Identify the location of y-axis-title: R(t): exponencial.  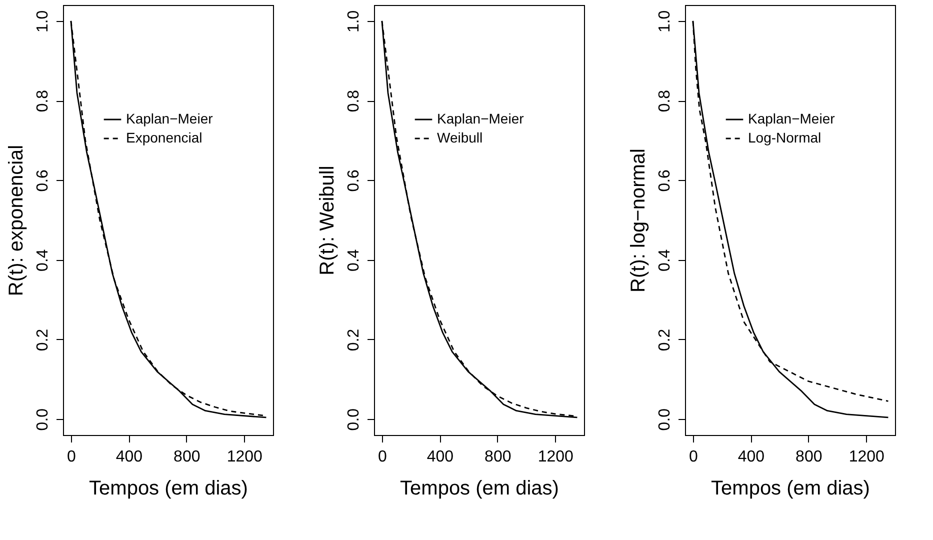
(17, 220).